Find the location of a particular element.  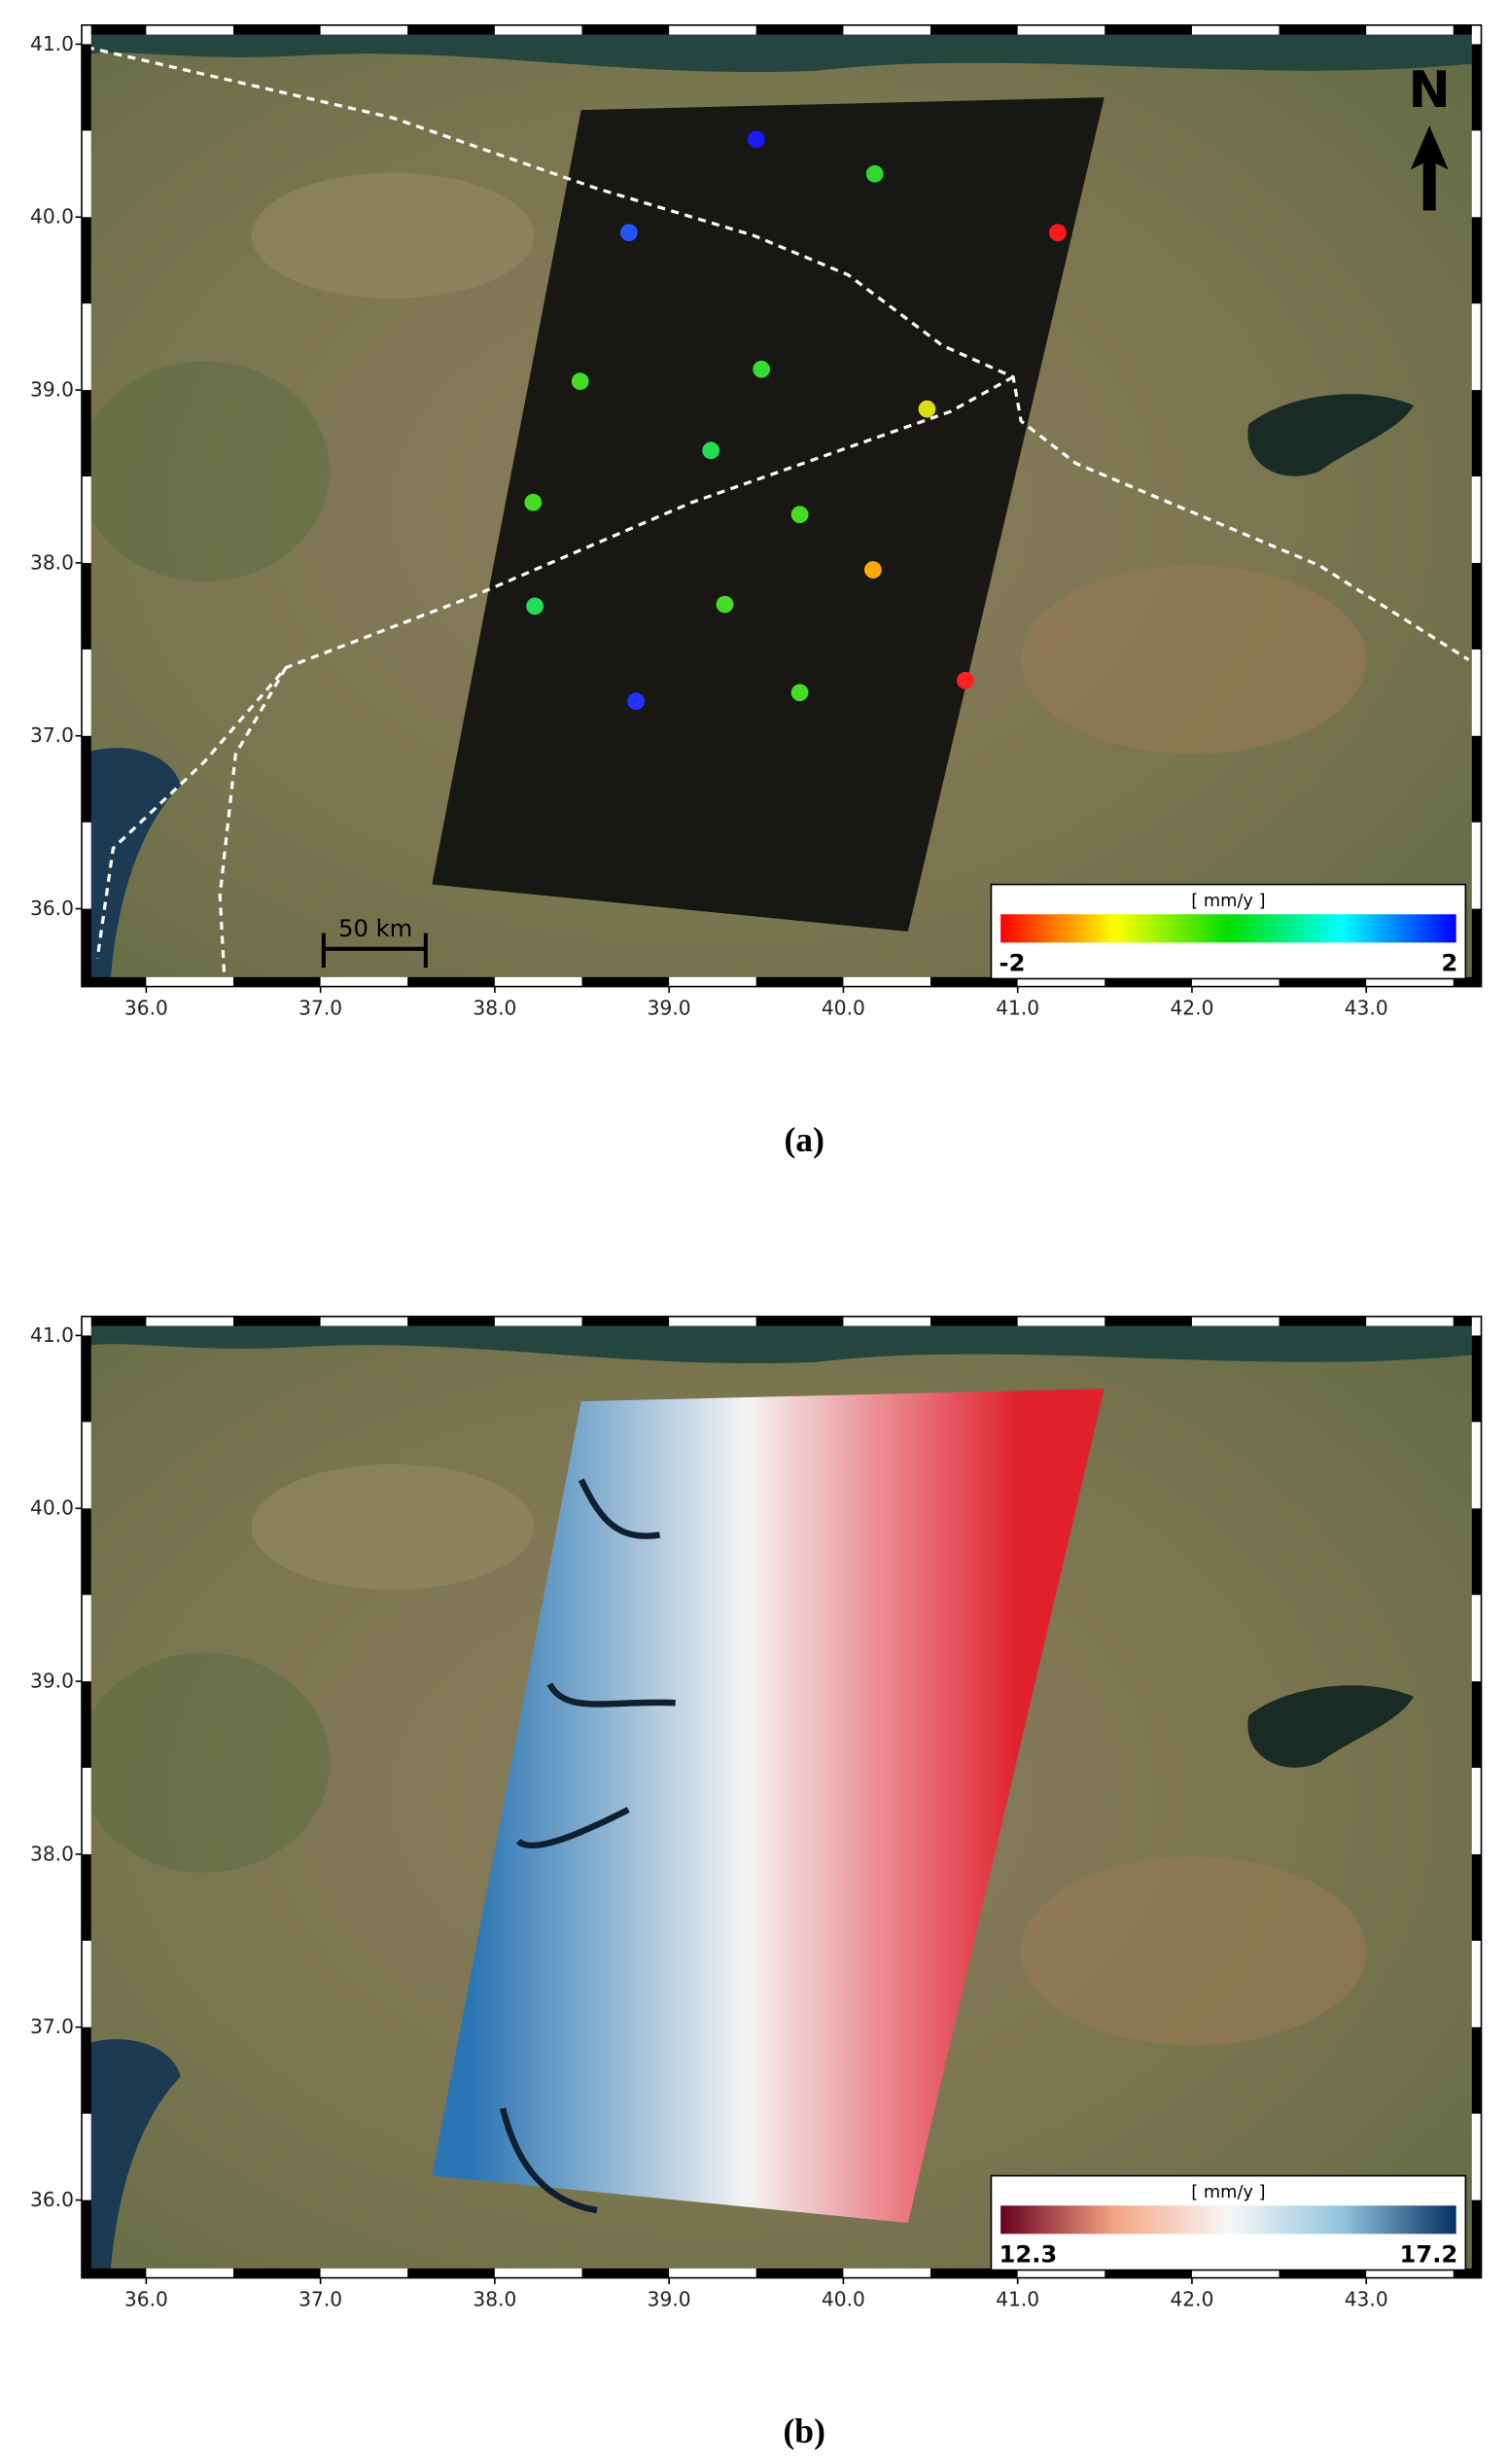

x-tick-label: 41.0 is located at coordinates (1017, 1008).